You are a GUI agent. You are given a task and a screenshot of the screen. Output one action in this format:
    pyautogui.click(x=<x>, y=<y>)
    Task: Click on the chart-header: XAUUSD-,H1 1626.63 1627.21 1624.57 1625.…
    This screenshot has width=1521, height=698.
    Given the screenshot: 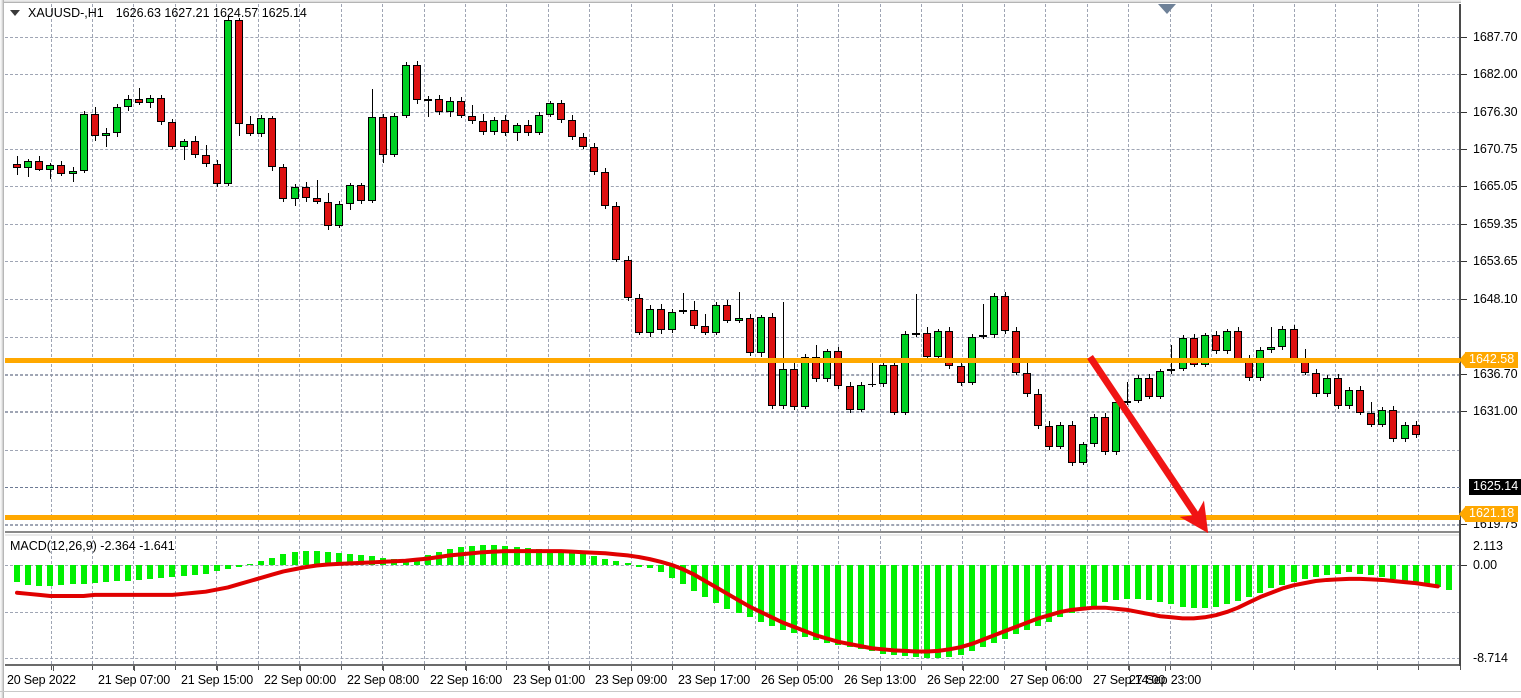 What is the action you would take?
    pyautogui.click(x=158, y=13)
    